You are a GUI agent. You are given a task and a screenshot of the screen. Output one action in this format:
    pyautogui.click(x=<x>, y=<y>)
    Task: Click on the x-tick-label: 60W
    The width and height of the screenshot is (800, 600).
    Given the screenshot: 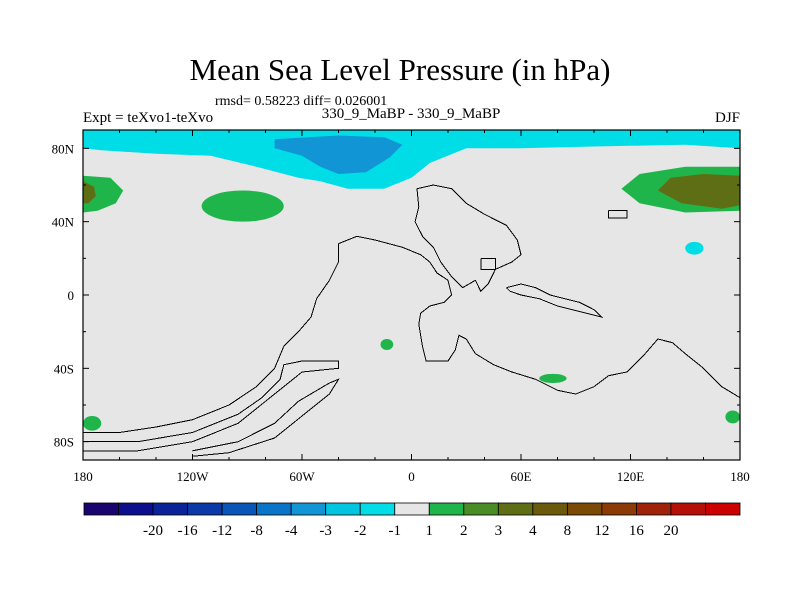 What is the action you would take?
    pyautogui.click(x=302, y=476)
    